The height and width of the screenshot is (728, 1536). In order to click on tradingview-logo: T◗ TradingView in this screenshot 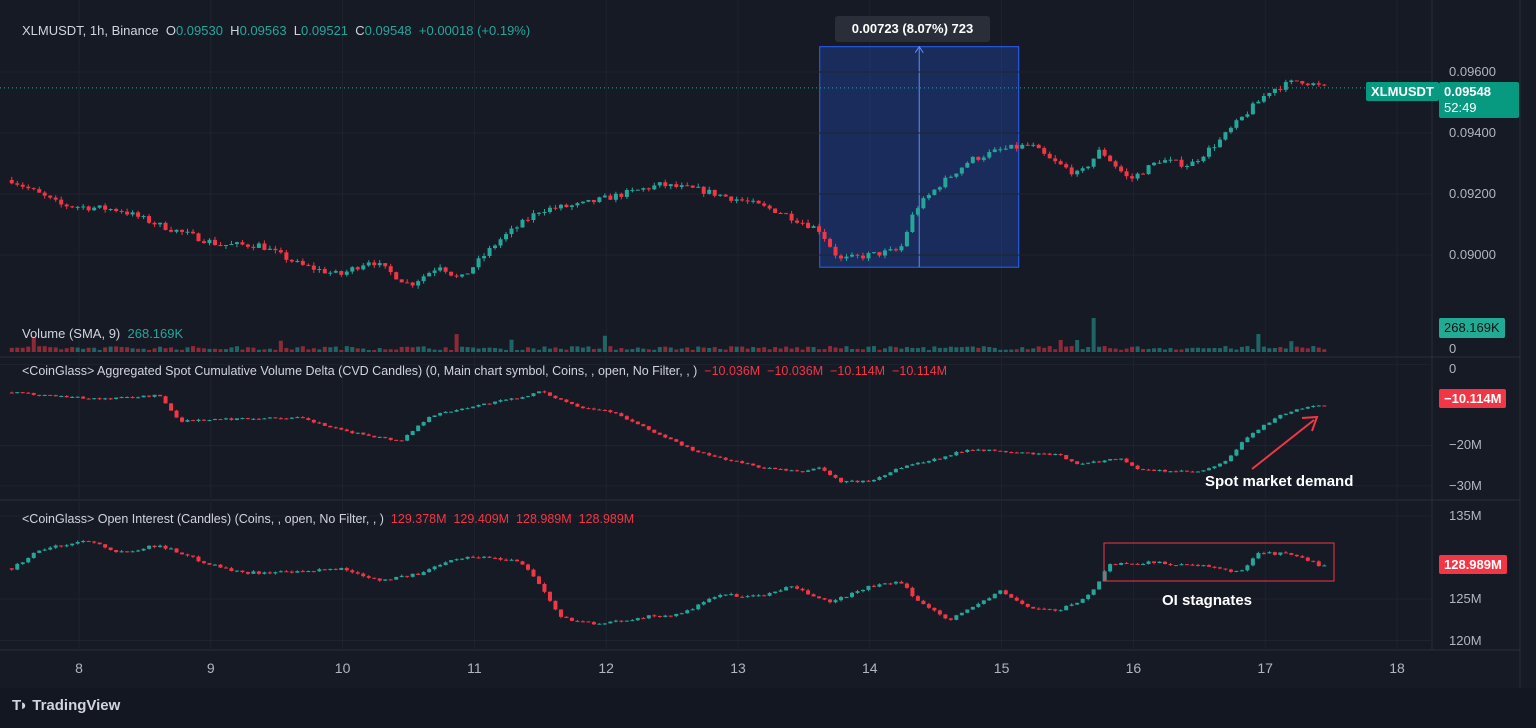, I will do `click(66, 705)`.